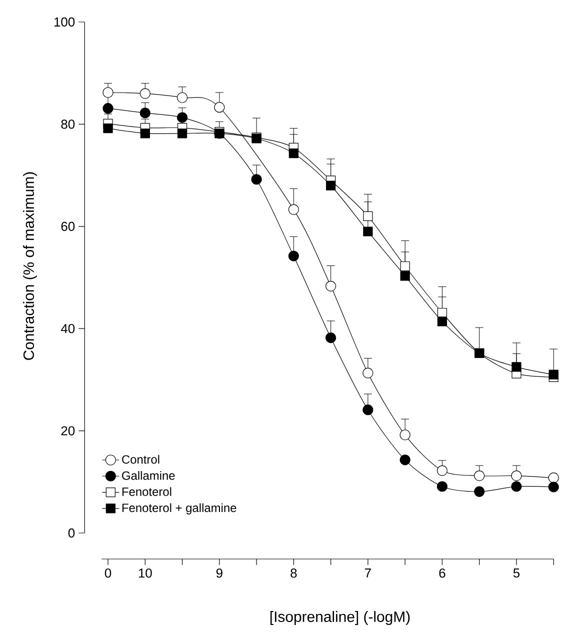 Image resolution: width=583 pixels, height=636 pixels. What do you see at coordinates (368, 573) in the screenshot?
I see `x-tick-label: 7` at bounding box center [368, 573].